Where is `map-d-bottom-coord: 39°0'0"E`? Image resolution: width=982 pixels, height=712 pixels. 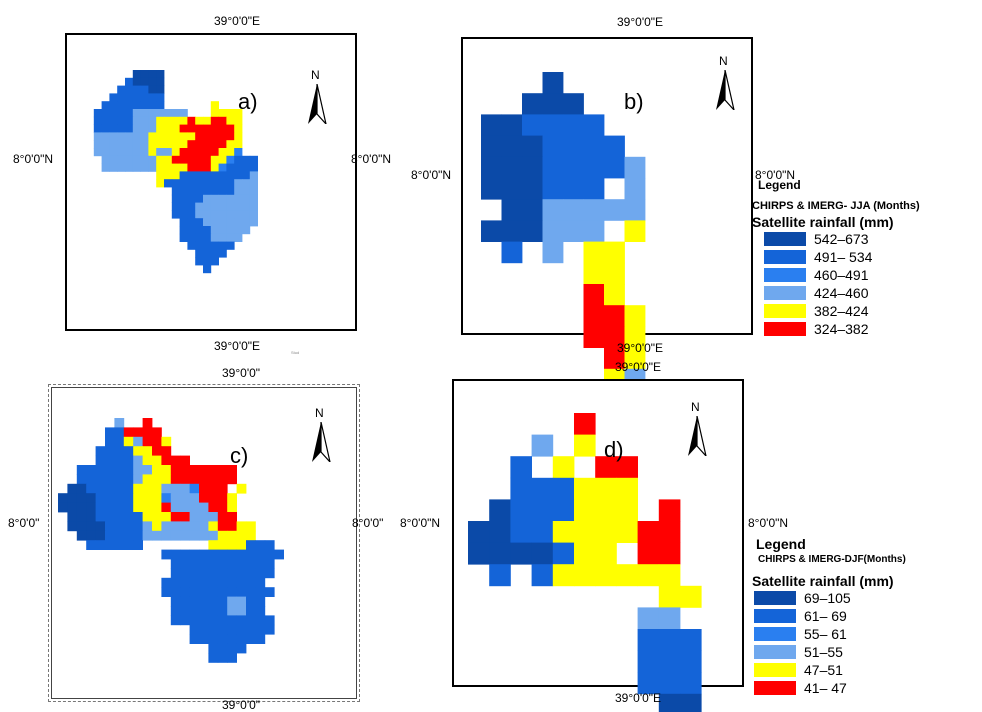
map-d-bottom-coord: 39°0'0"E is located at coordinates (638, 698).